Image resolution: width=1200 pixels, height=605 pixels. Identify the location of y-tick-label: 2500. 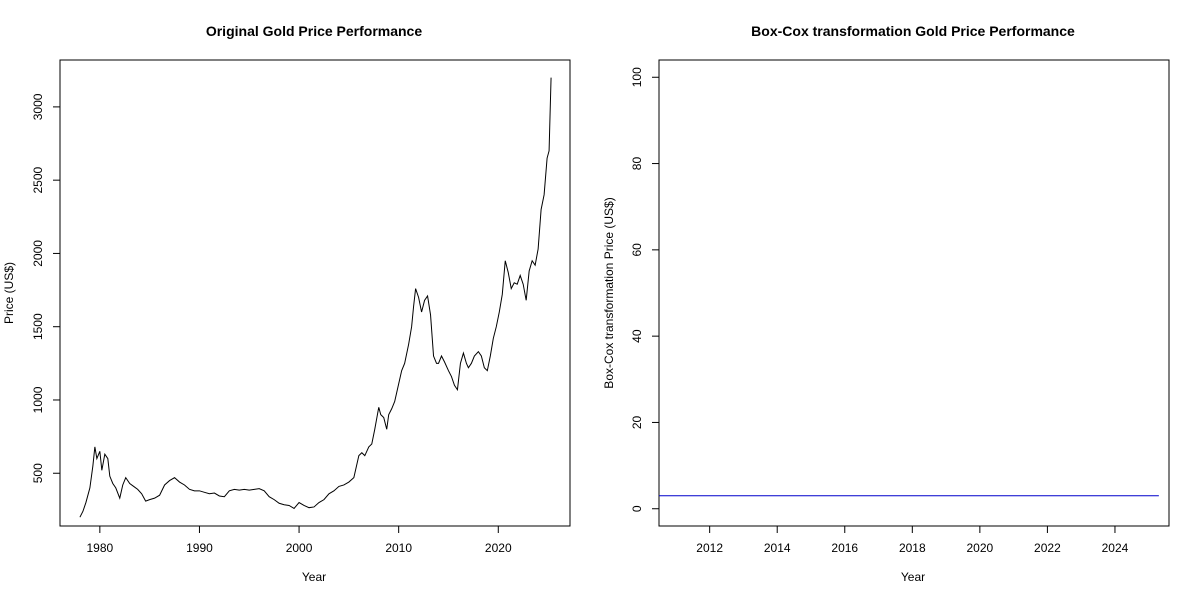
(38, 179).